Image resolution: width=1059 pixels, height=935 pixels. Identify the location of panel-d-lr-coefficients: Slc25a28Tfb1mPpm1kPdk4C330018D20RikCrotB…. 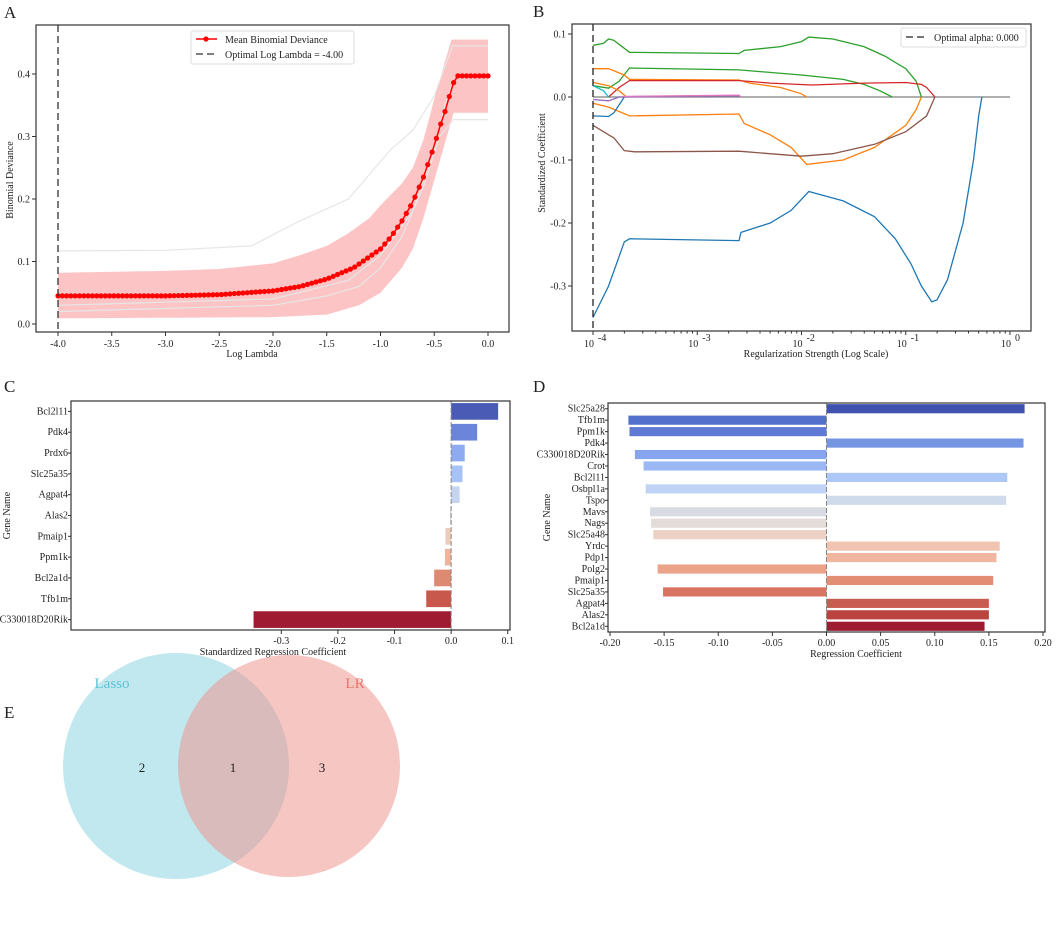
(794, 531).